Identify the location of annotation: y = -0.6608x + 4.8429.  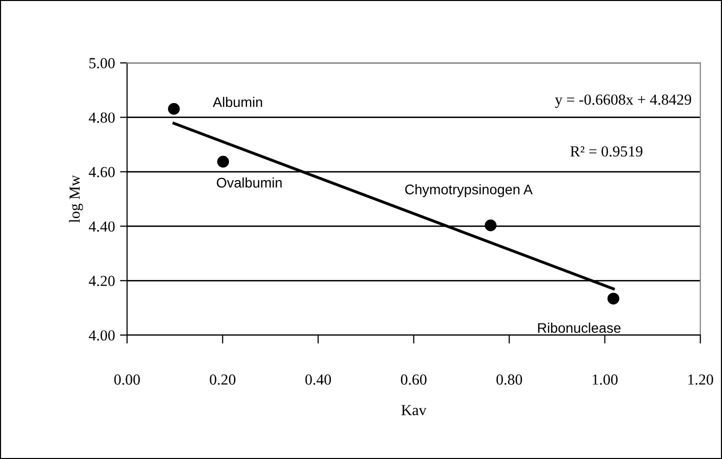
(623, 101).